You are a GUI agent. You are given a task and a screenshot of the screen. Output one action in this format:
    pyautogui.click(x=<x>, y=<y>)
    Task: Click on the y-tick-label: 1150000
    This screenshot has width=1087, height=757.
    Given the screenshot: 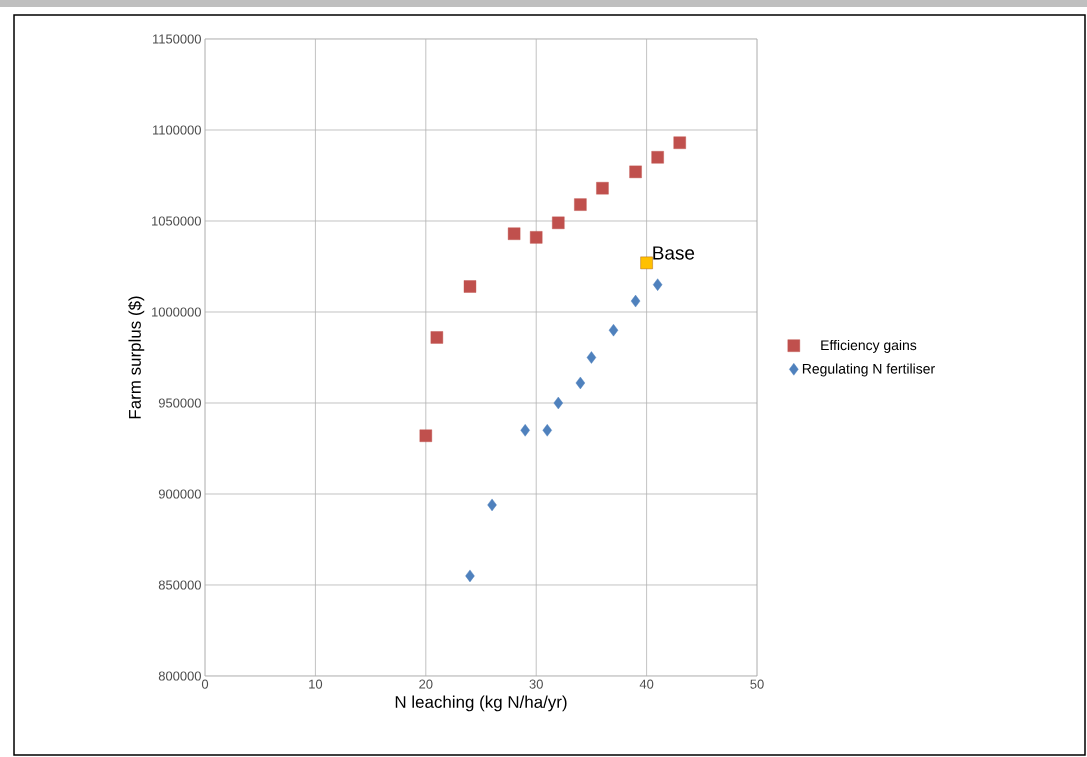 What is the action you would take?
    pyautogui.click(x=177, y=39)
    